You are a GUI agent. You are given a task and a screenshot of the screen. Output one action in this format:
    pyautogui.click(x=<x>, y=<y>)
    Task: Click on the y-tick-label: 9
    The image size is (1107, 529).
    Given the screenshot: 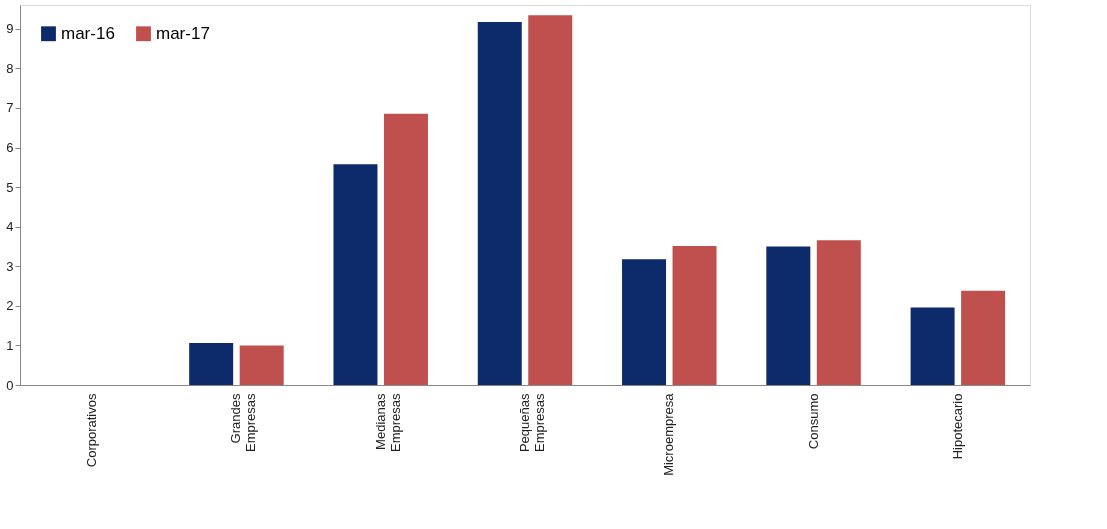 What is the action you would take?
    pyautogui.click(x=10, y=29)
    